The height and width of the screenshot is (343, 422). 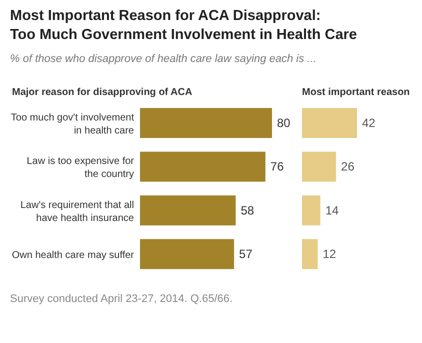 What do you see at coordinates (80, 168) in the screenshot?
I see `y-tick-label: Law is too expensive for the country` at bounding box center [80, 168].